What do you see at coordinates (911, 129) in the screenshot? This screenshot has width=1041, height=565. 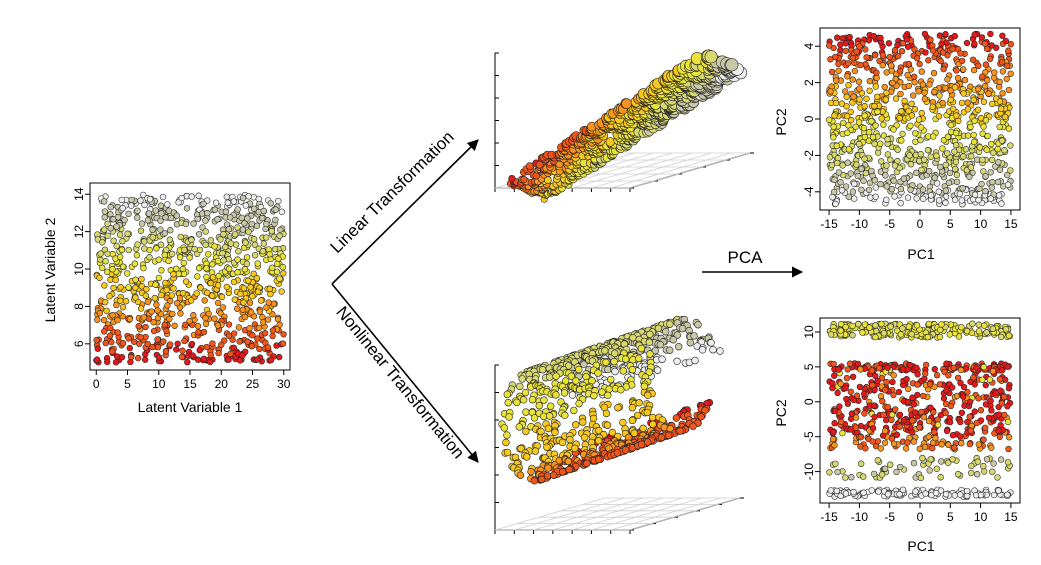 I see `pca-linear-plot: -15 -10 -5 0 5 10 15 -4 -2 0 2 4` at bounding box center [911, 129].